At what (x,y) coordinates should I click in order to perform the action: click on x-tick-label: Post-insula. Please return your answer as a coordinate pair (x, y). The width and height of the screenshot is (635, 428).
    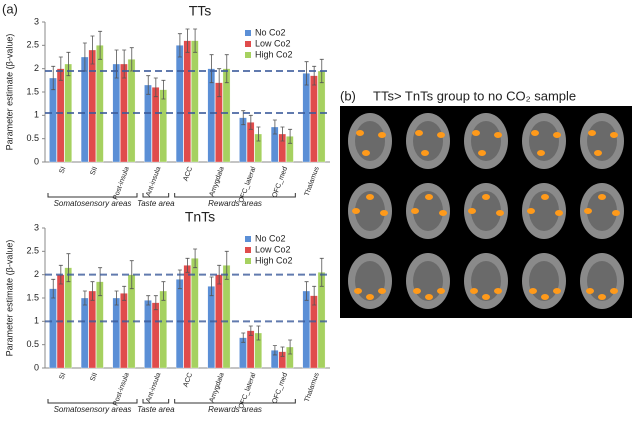
    Looking at the image, I should click on (121, 183).